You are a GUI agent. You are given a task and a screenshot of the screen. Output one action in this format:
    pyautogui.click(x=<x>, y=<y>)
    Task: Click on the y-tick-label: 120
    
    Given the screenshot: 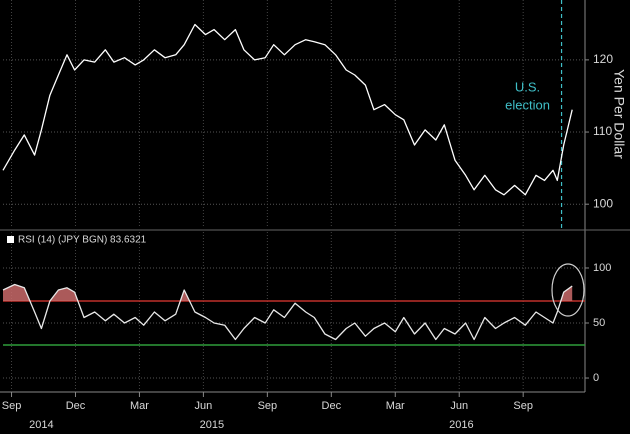 What is the action you would take?
    pyautogui.click(x=603, y=59)
    